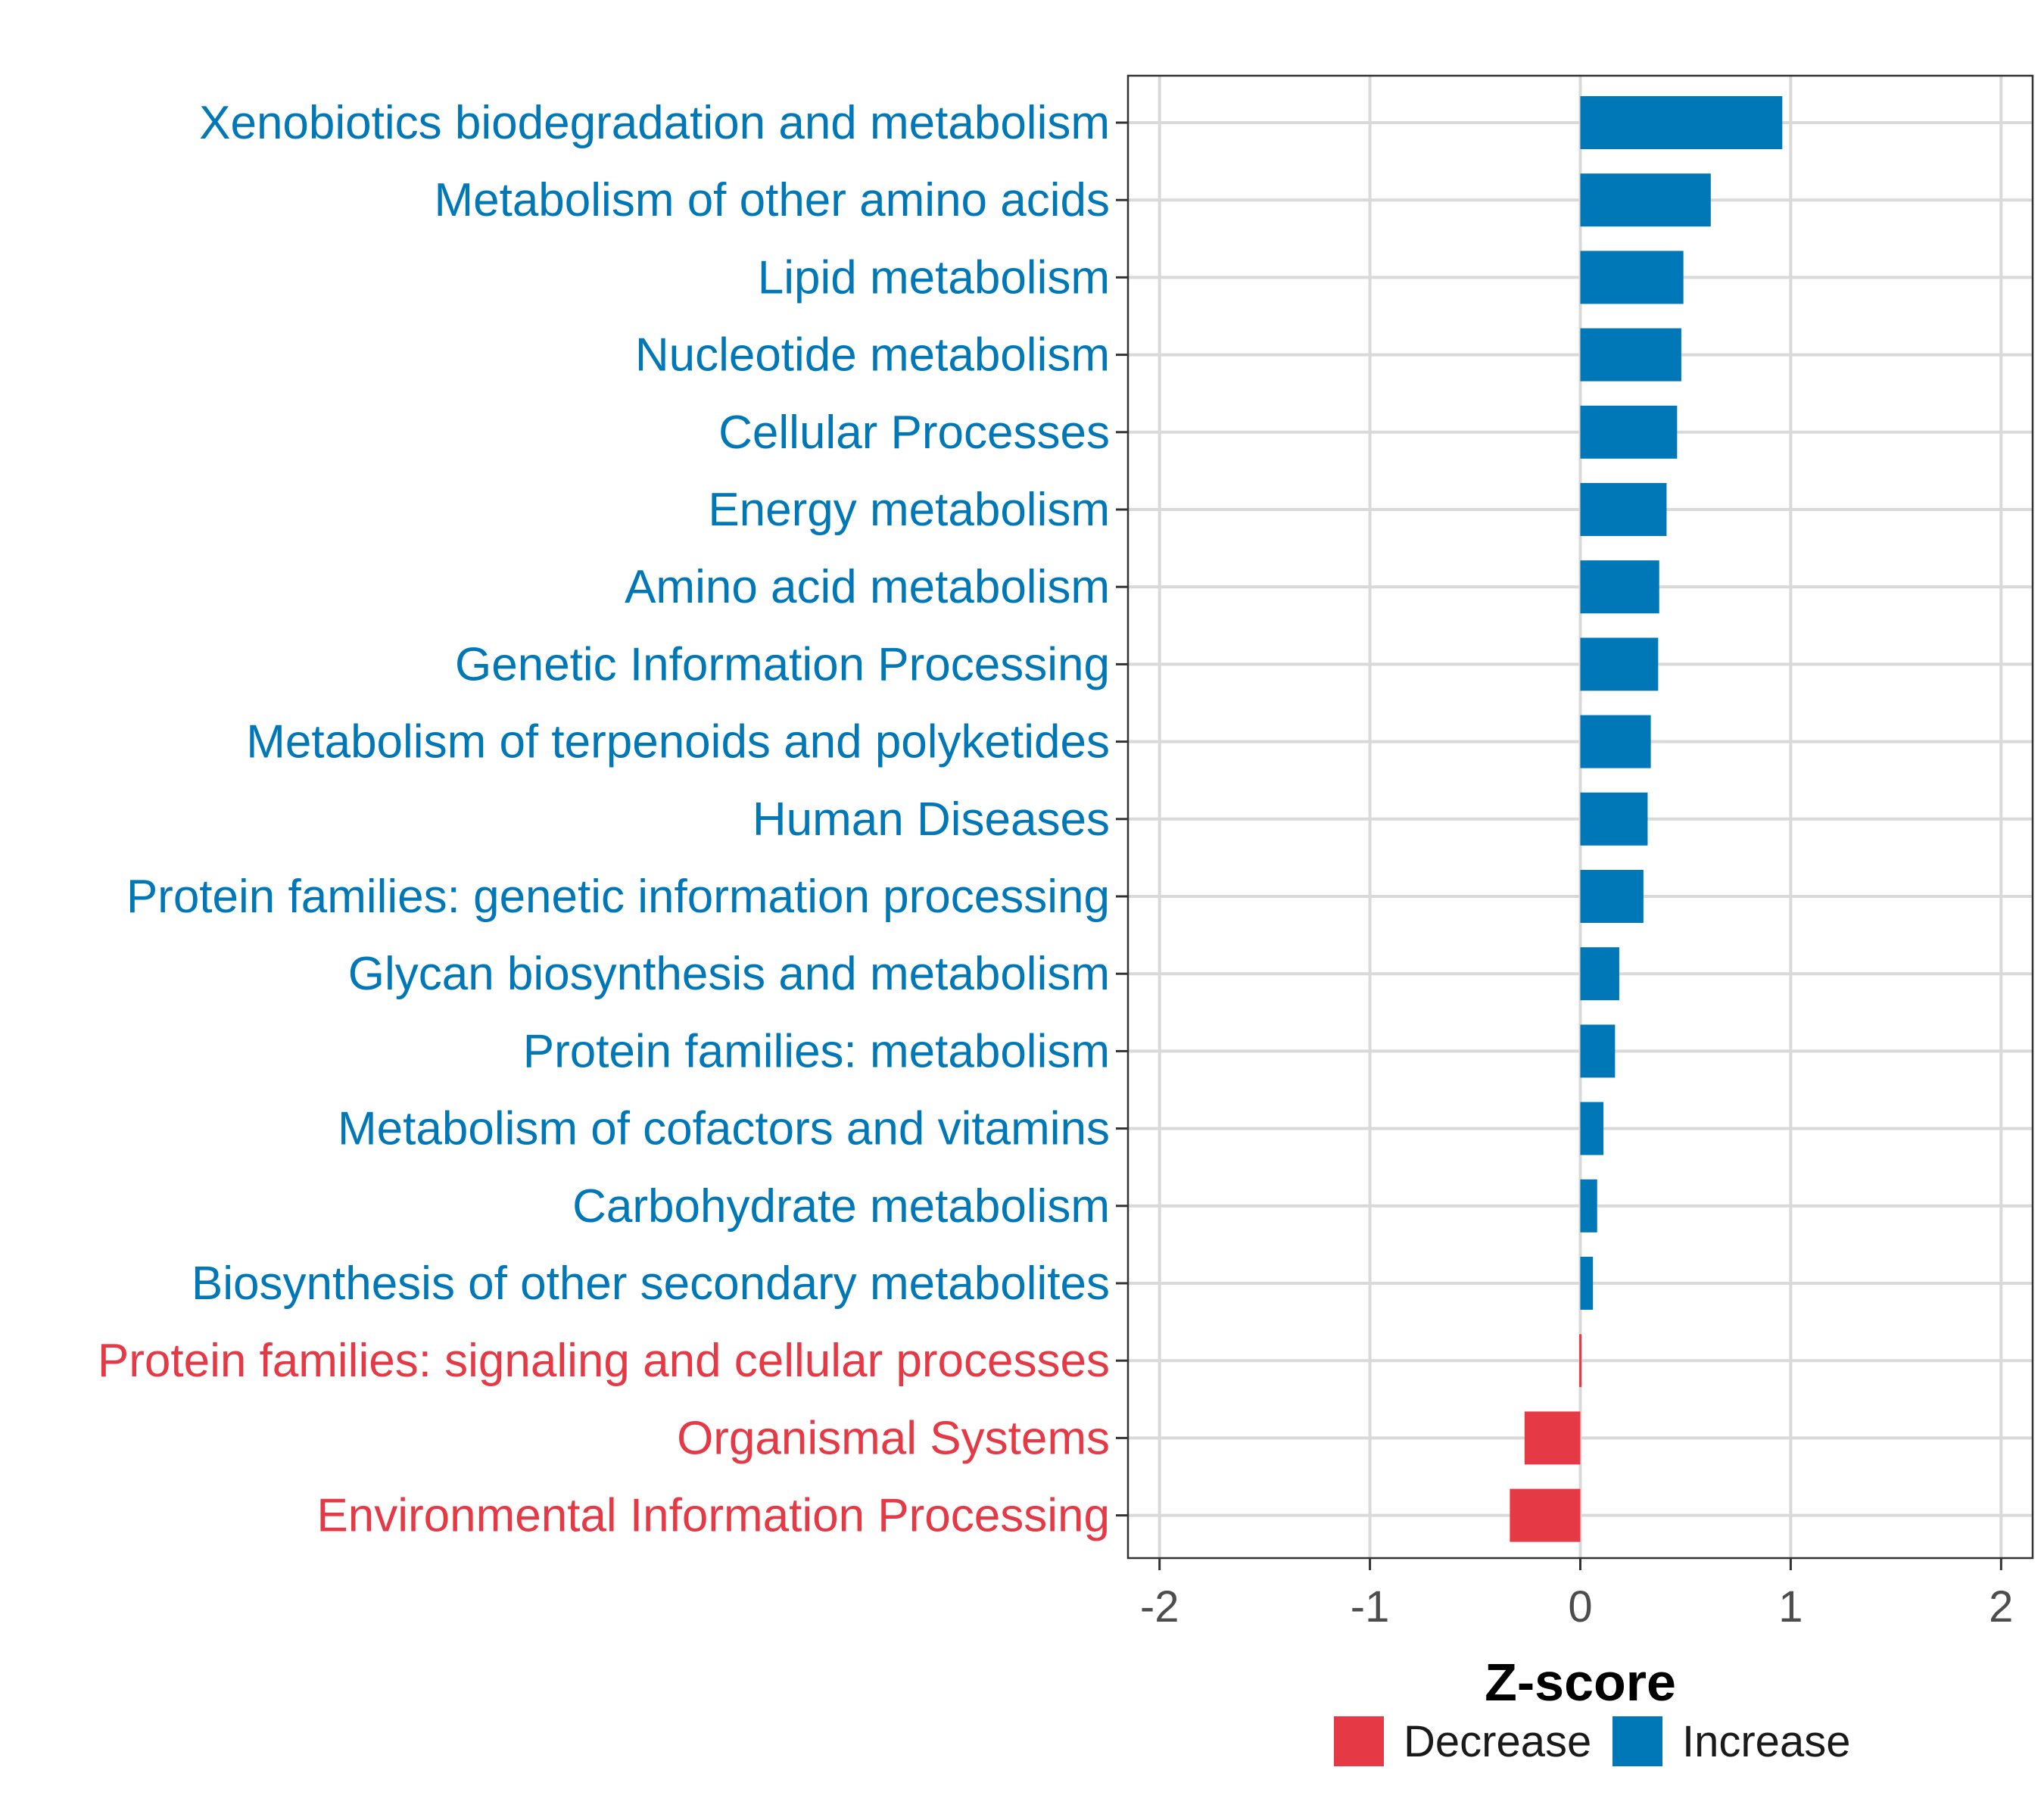  What do you see at coordinates (678, 742) in the screenshot?
I see `category-label: Metabolism of terpenoids and polyketides` at bounding box center [678, 742].